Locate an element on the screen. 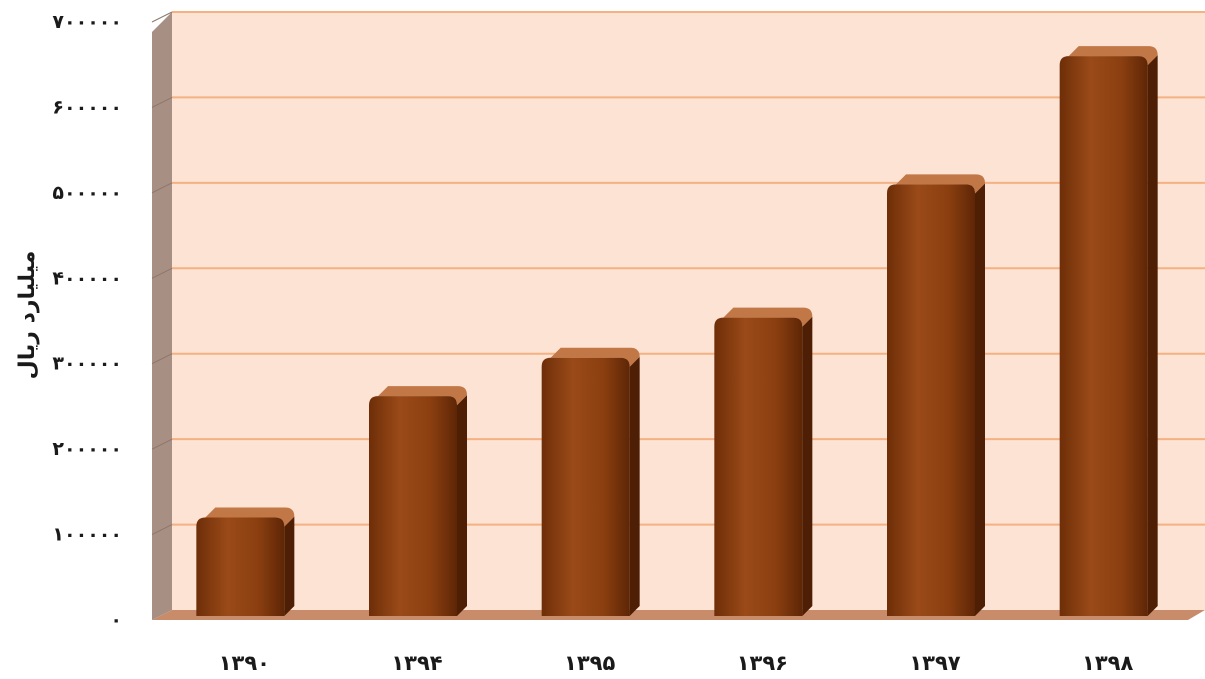  y-axis-title: میلیارد ریال is located at coordinates (27, 315).